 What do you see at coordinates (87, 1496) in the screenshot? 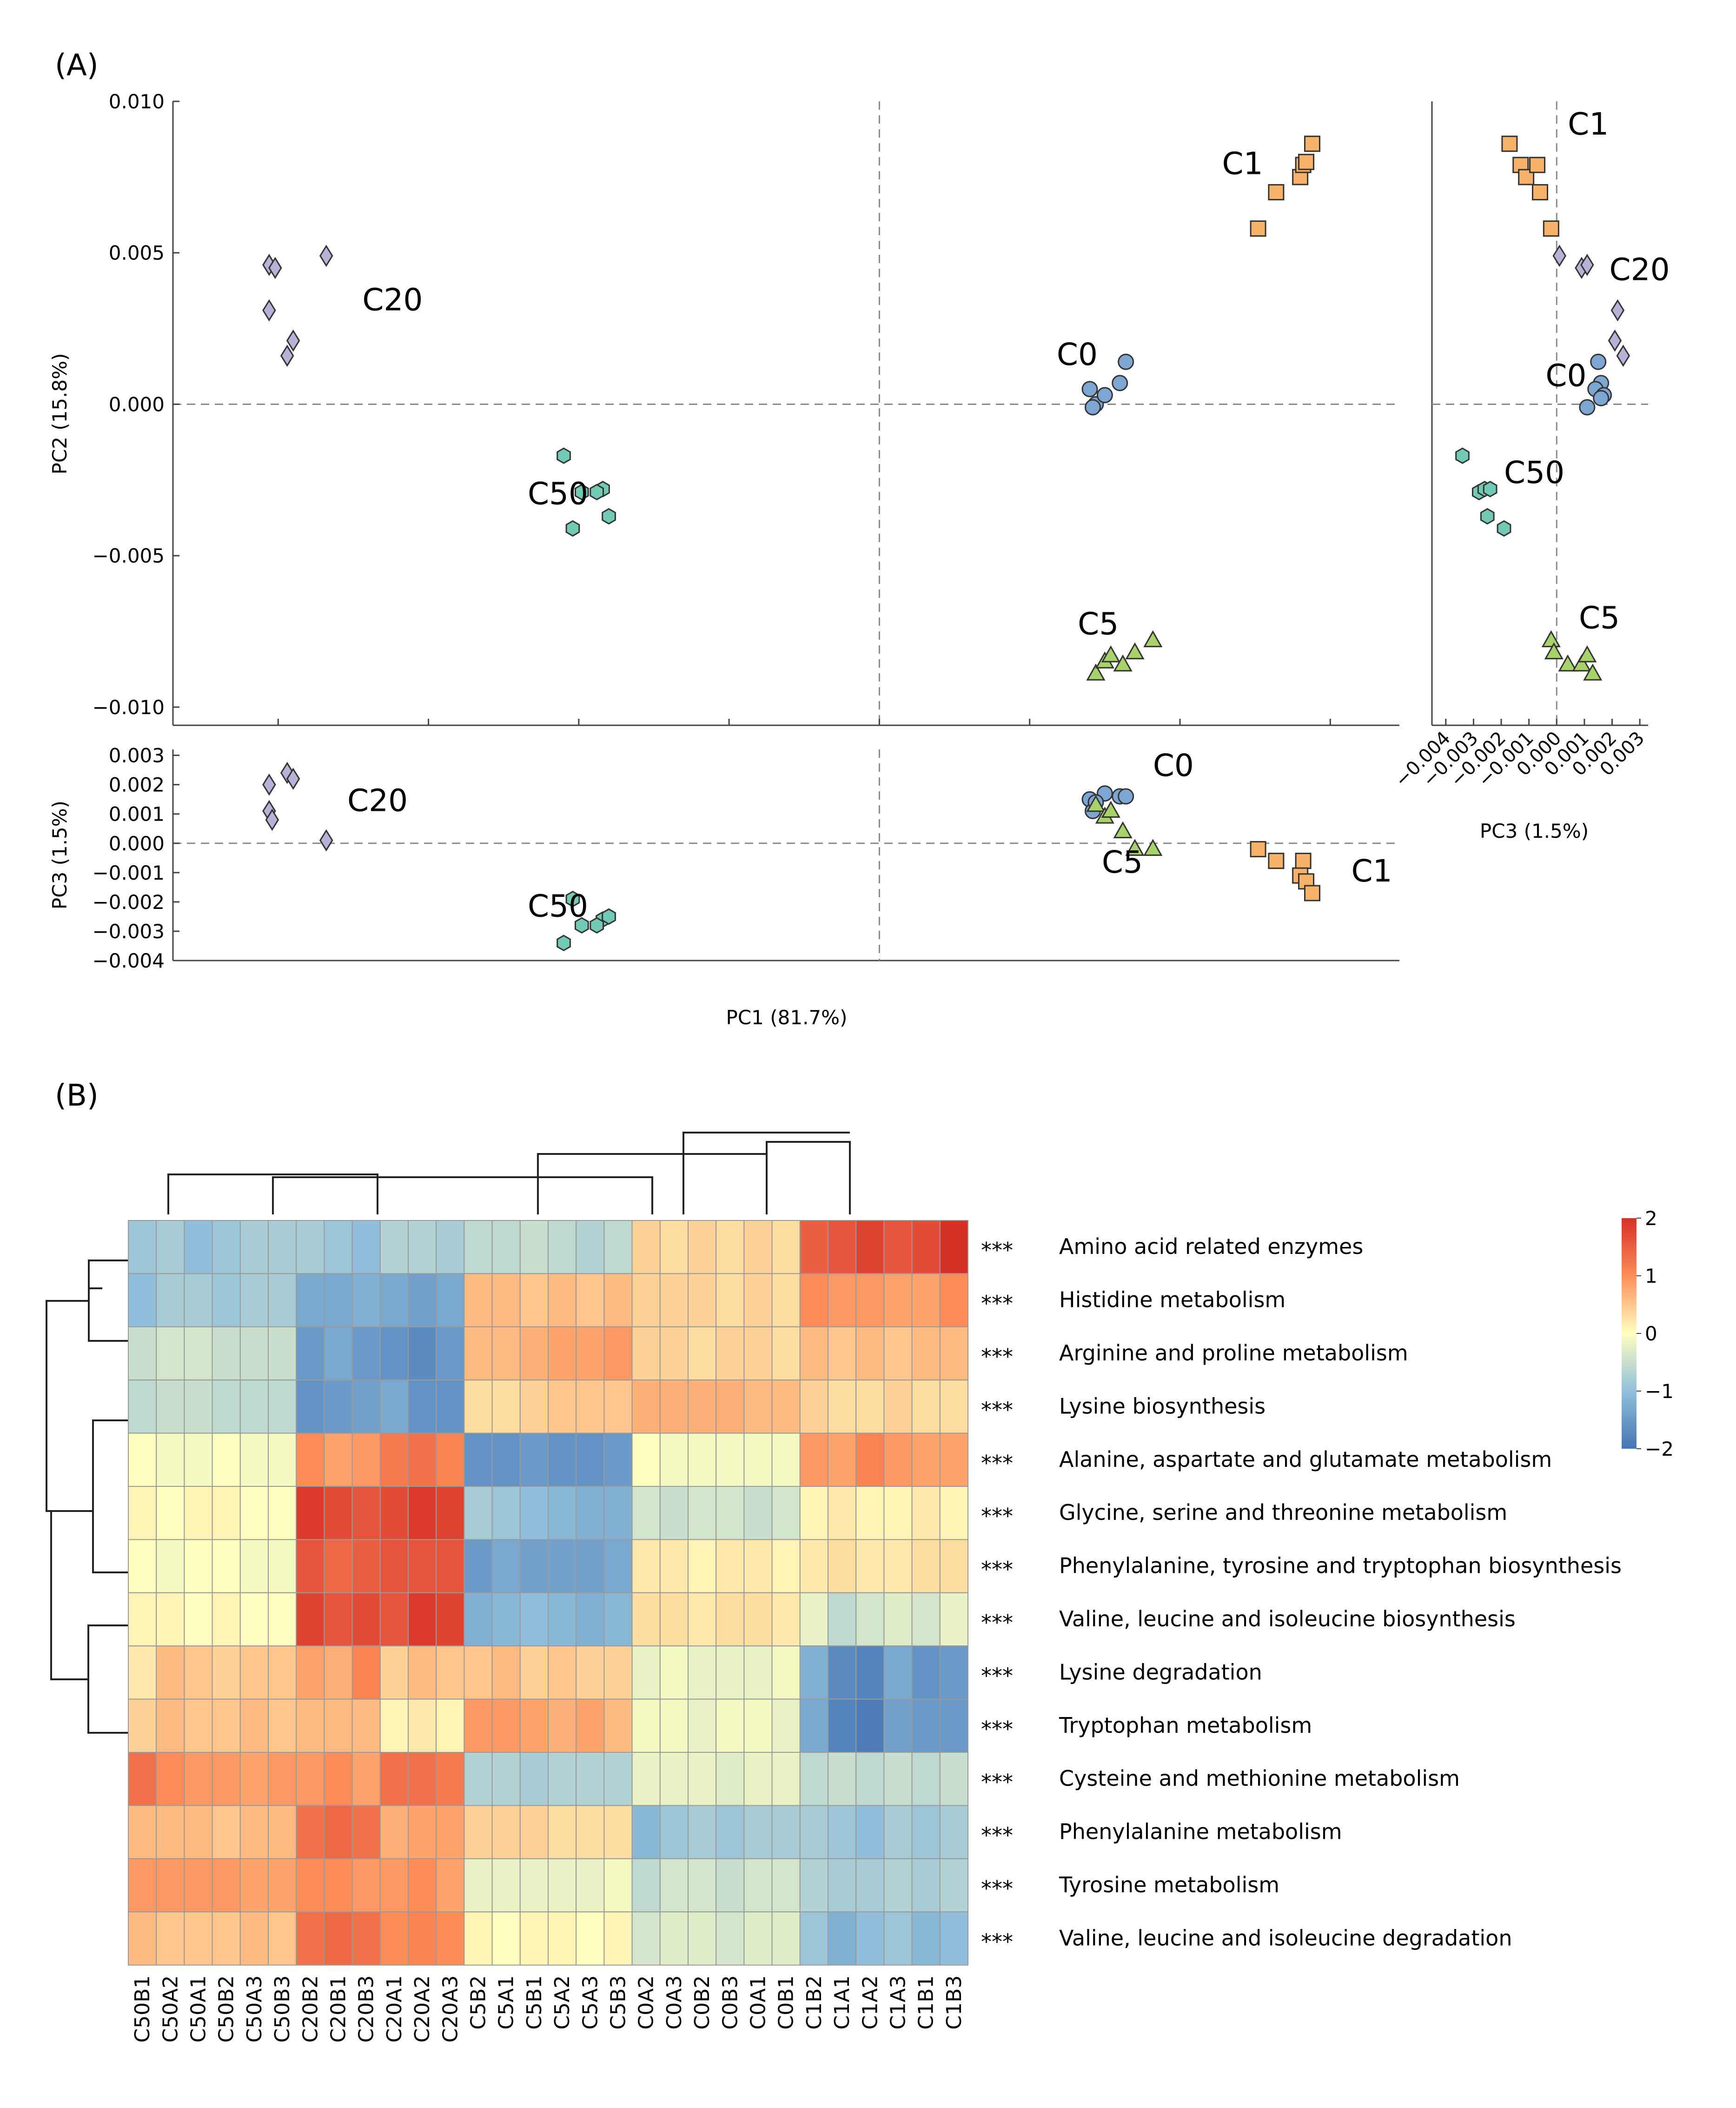
I see `row-dendrogram` at bounding box center [87, 1496].